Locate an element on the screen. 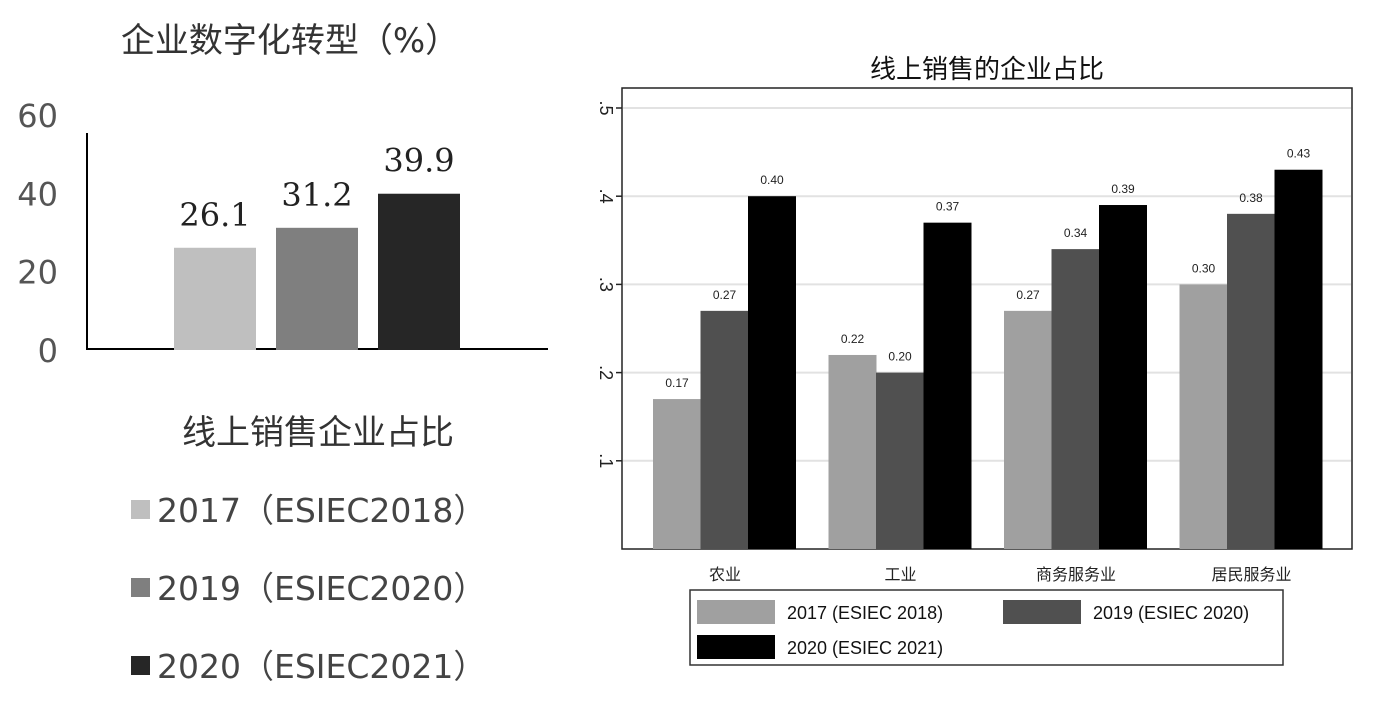 This screenshot has height=712, width=1392. y-tick-label: .1 is located at coordinates (606, 460).